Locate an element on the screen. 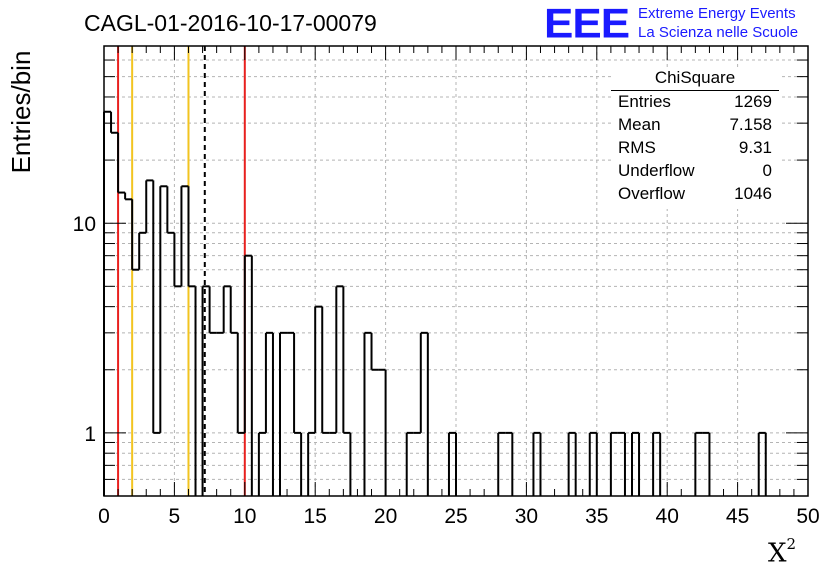  x-tick-label: 30 is located at coordinates (526, 516).